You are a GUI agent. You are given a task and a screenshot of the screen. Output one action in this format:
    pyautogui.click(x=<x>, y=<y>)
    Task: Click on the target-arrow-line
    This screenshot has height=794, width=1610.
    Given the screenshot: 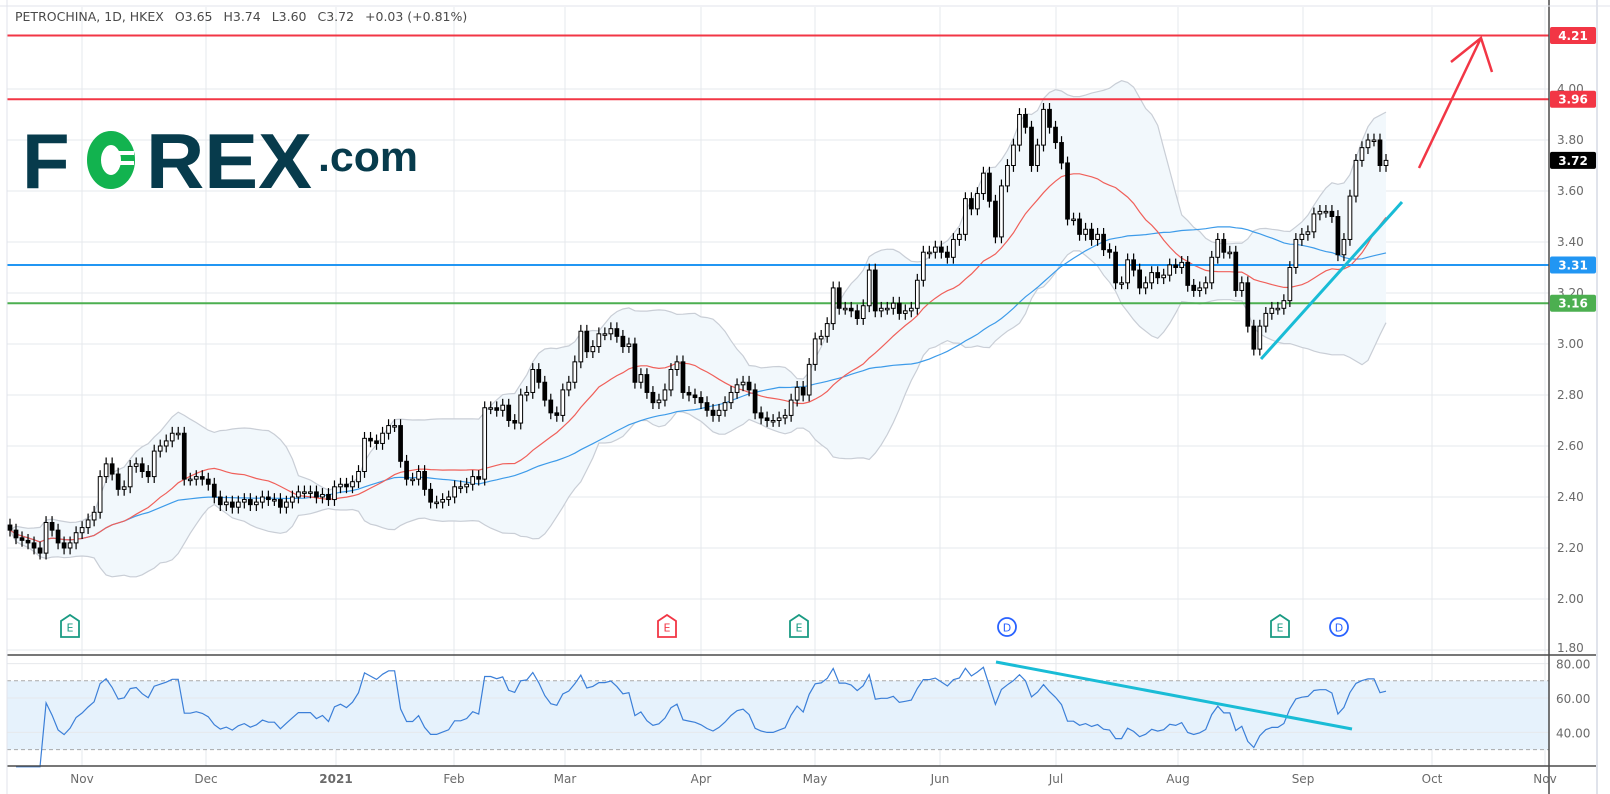 What is the action you would take?
    pyautogui.click(x=1449, y=104)
    